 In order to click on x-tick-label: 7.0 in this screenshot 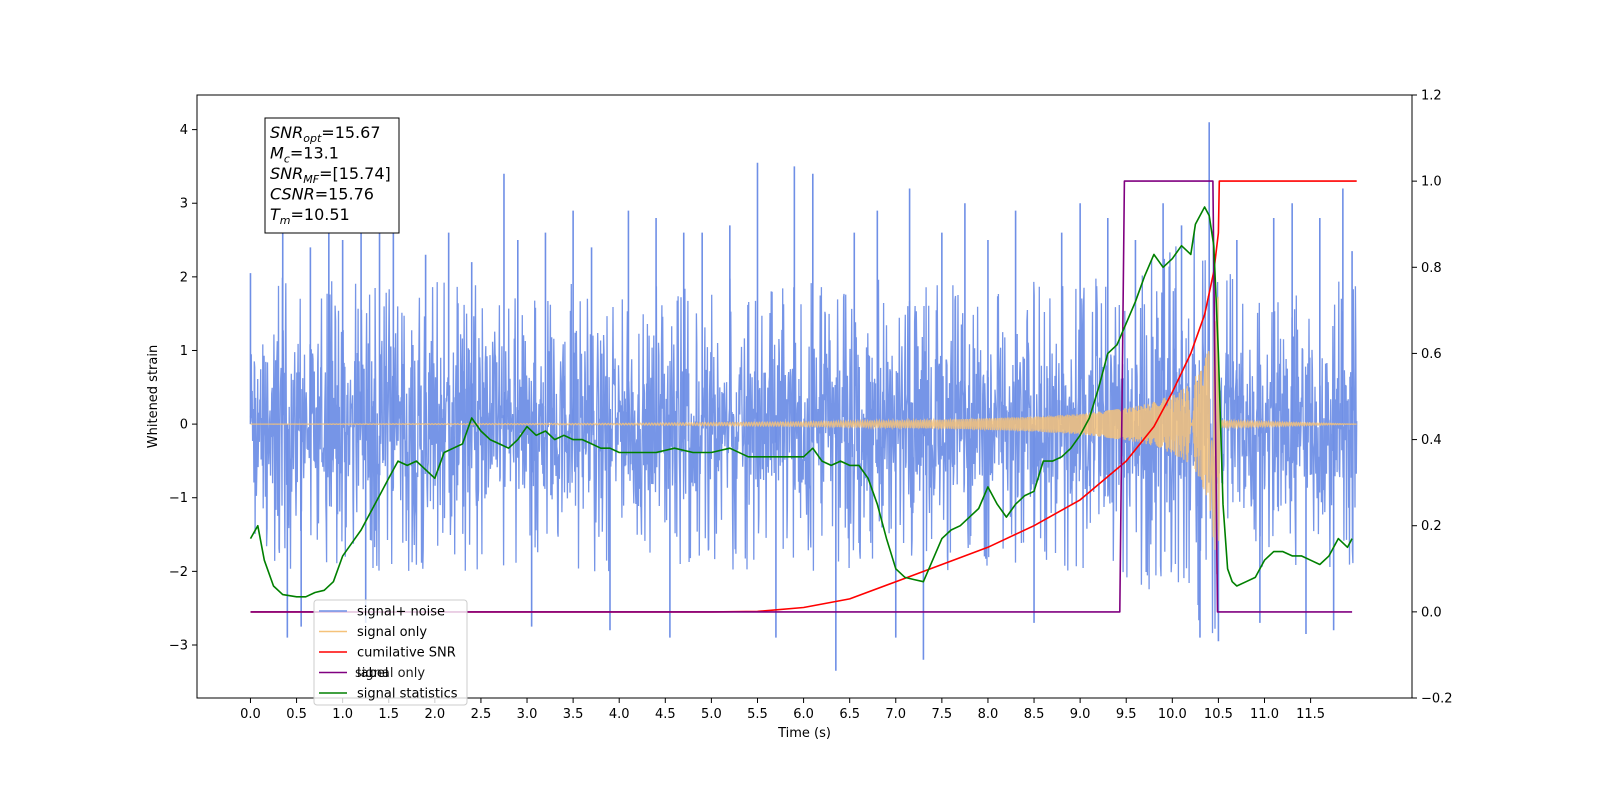, I will do `click(895, 714)`.